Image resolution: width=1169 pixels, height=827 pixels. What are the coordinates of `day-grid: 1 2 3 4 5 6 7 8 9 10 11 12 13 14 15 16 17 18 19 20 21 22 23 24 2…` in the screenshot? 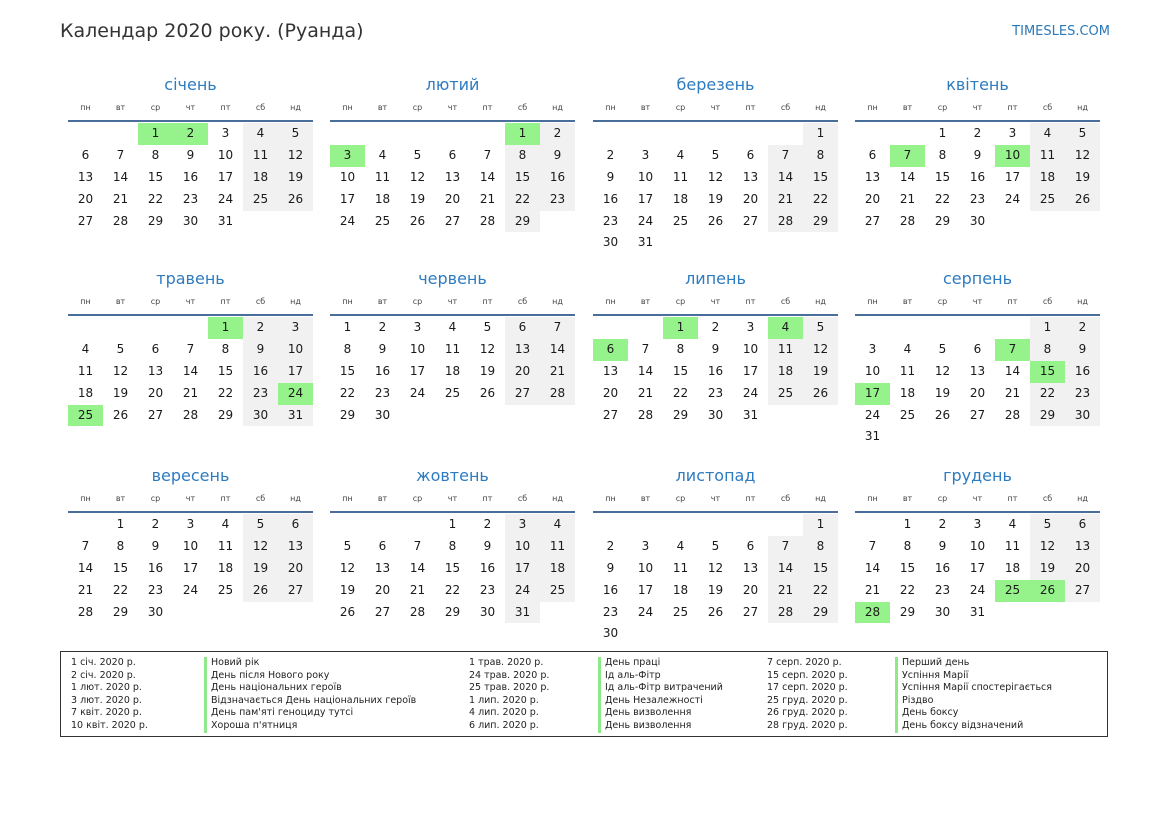 It's located at (452, 569).